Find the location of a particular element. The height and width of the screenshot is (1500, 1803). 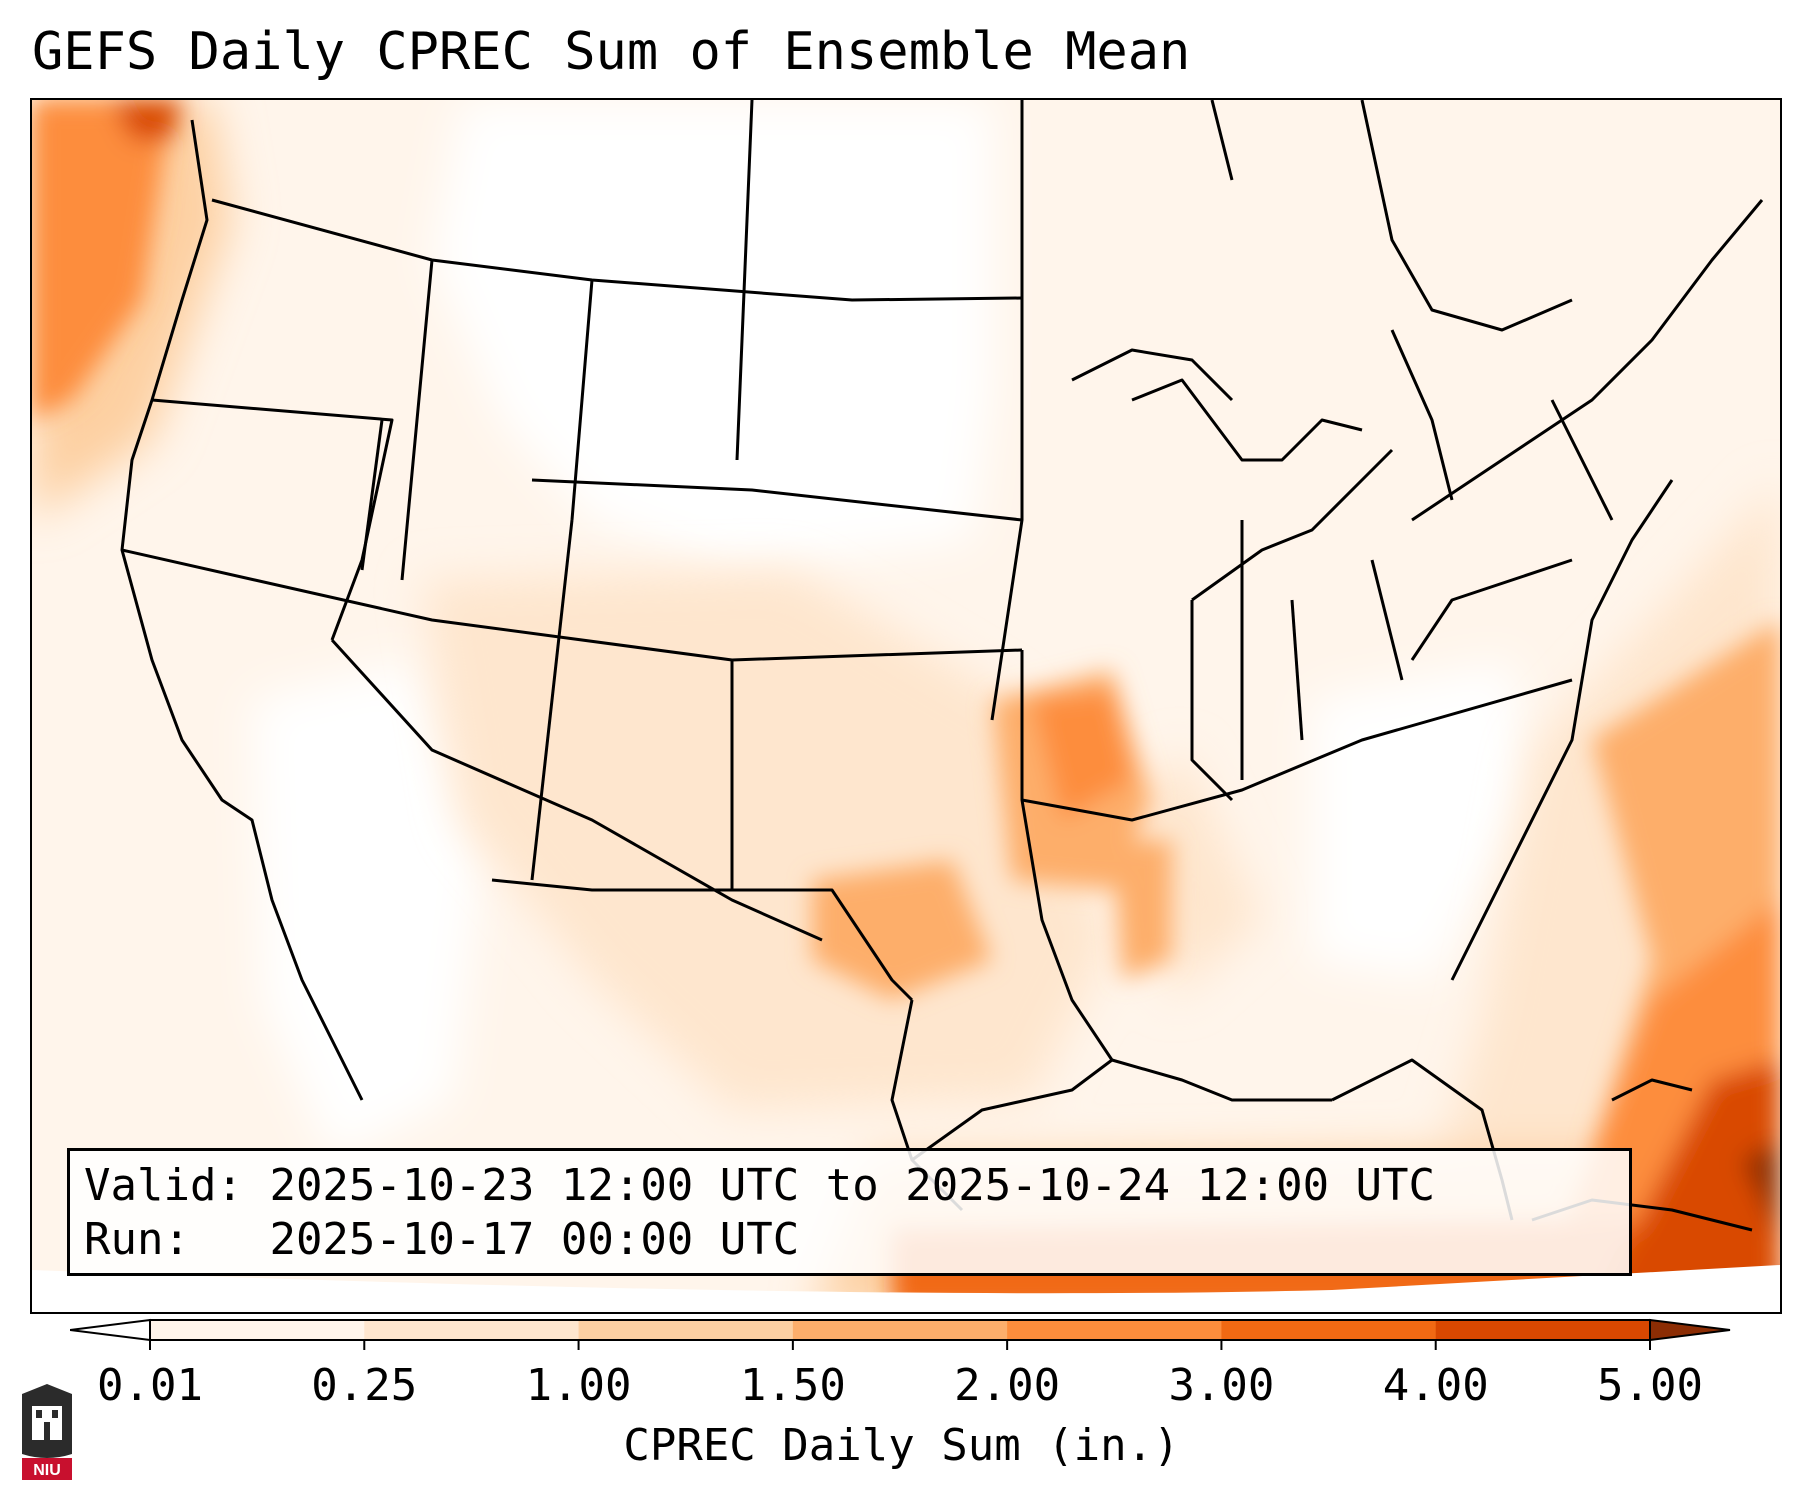

svg-text: NIU is located at coordinates (47, 1470).